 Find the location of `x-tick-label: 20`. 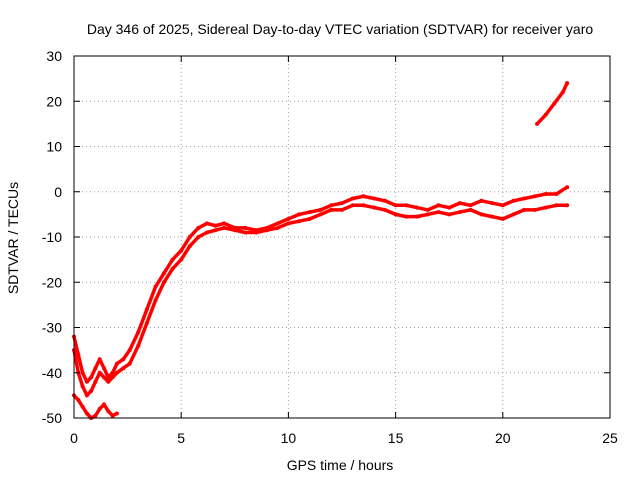

x-tick-label: 20 is located at coordinates (503, 438).